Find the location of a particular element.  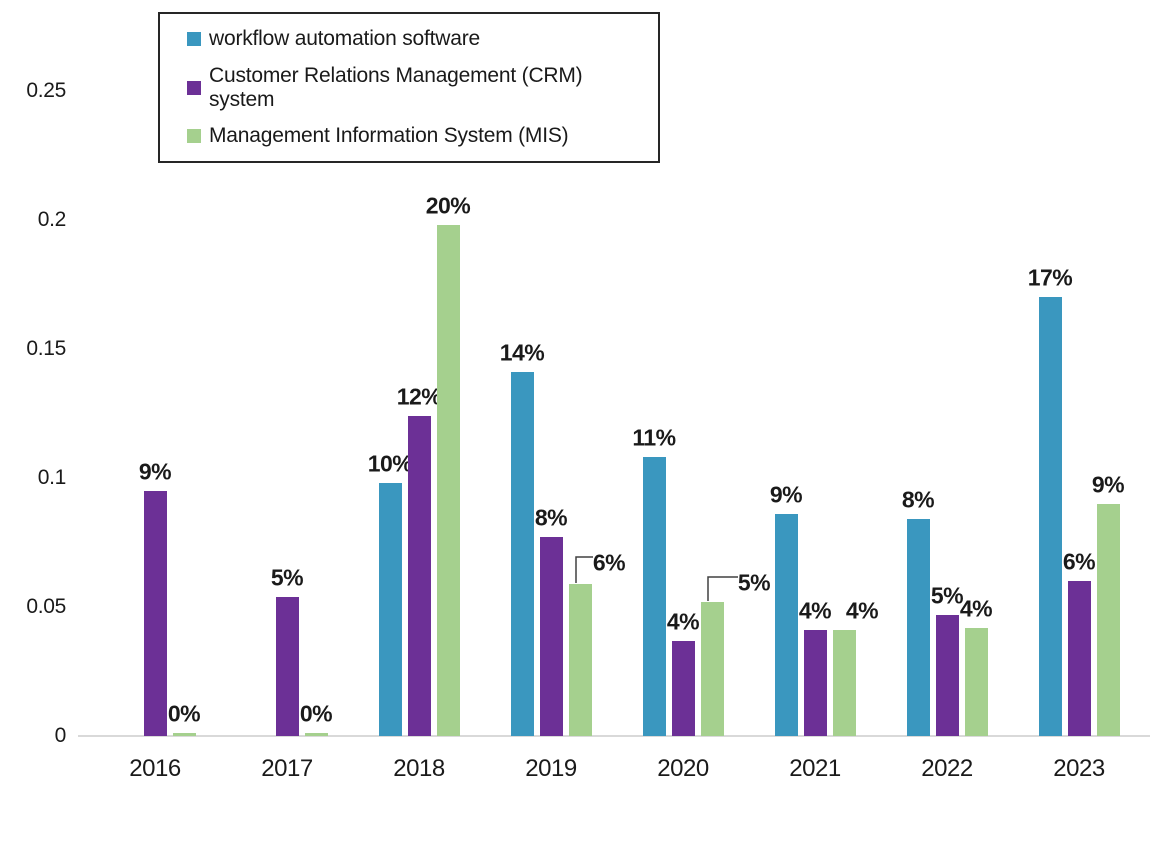

bar-workflow-2020 is located at coordinates (654, 596).